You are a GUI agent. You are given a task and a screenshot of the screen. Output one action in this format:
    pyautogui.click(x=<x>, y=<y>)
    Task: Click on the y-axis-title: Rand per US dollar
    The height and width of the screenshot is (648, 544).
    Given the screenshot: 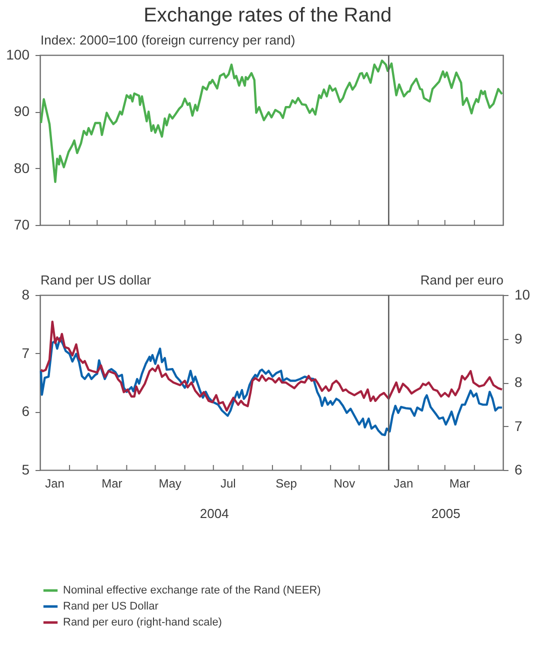 What is the action you would take?
    pyautogui.click(x=96, y=280)
    